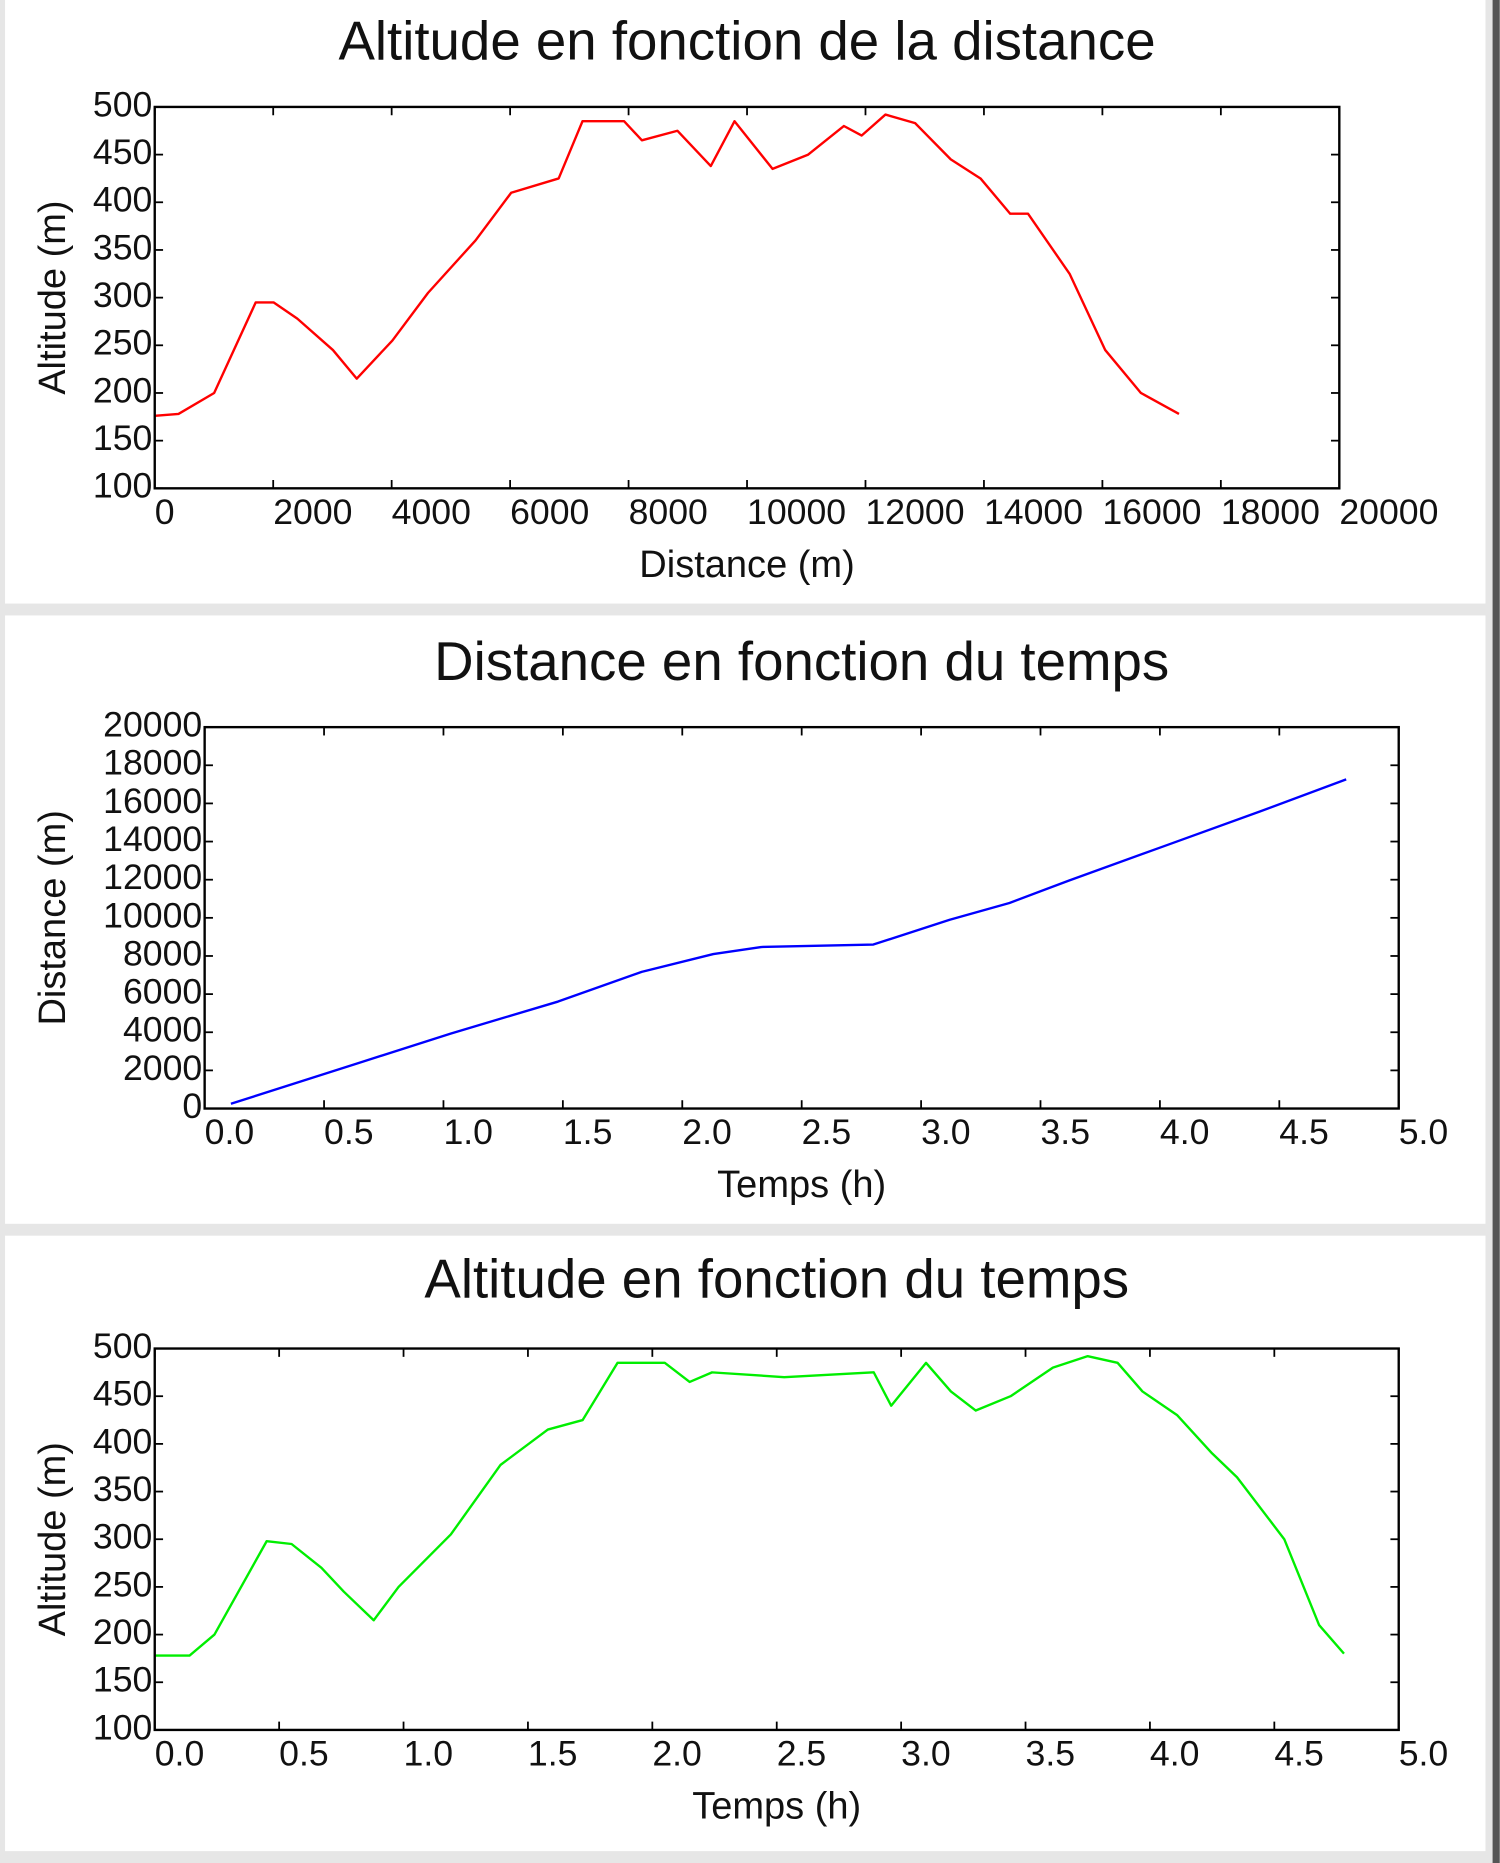 This screenshot has height=1863, width=1500. I want to click on chart-title: Altitude en fonction du temps, so click(776, 1279).